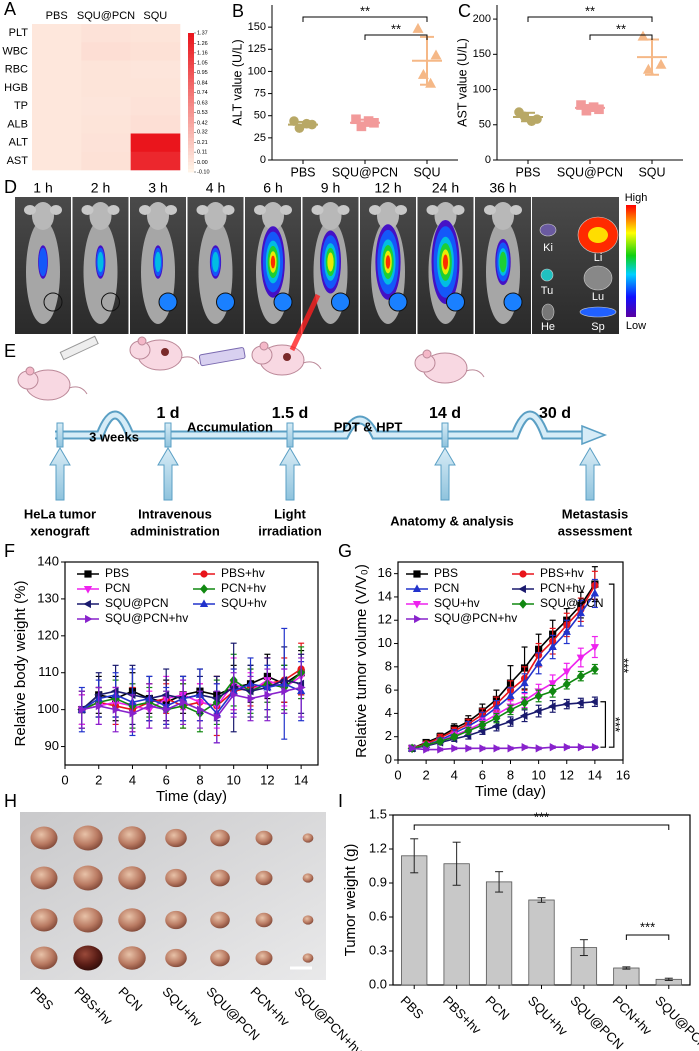  What do you see at coordinates (290, 530) in the screenshot?
I see `event-label: irradiation` at bounding box center [290, 530].